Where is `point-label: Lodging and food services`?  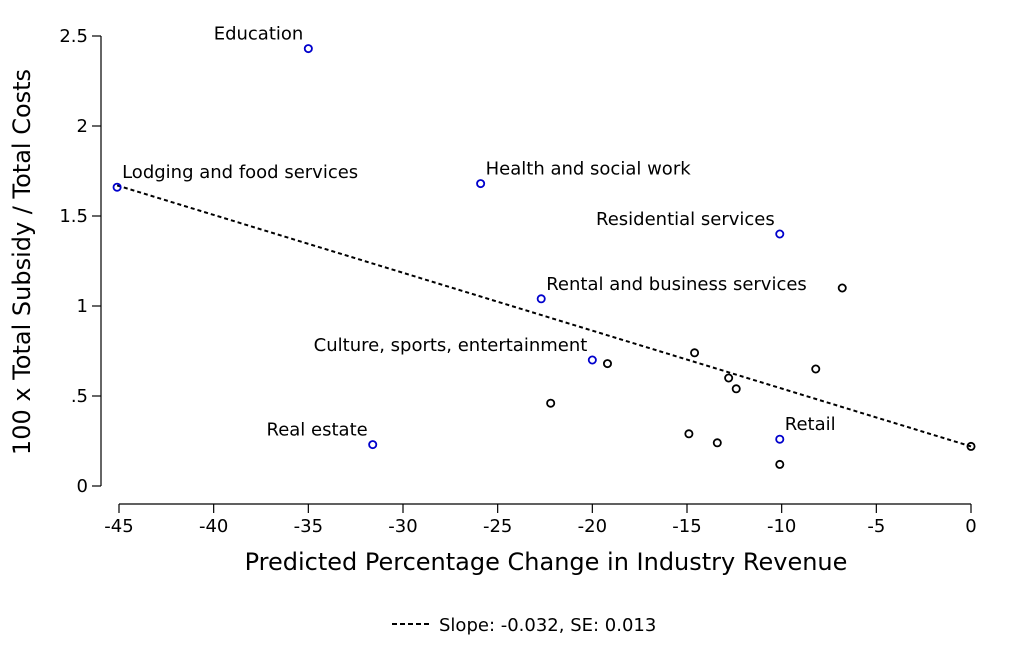
point-label: Lodging and food services is located at coordinates (240, 172).